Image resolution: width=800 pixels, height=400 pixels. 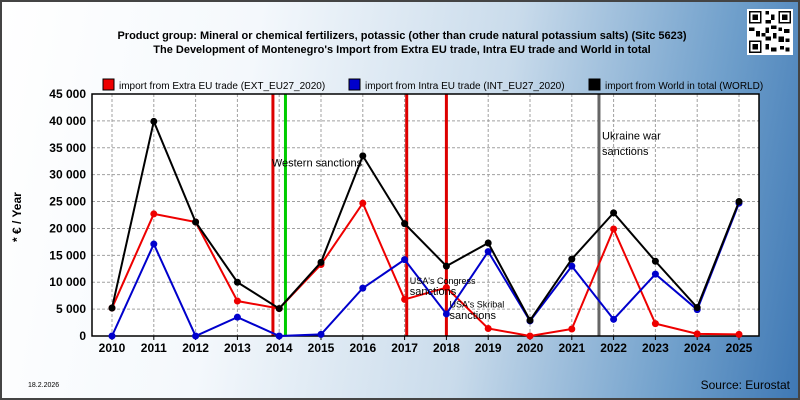 I want to click on y-tick-label: 30 000, so click(x=67, y=175).